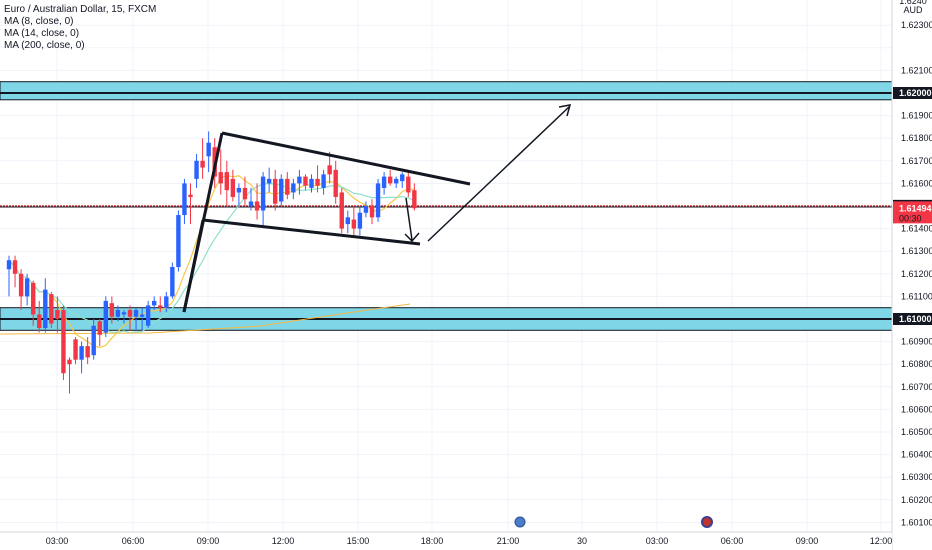 The width and height of the screenshot is (932, 550). Describe the element at coordinates (916, 229) in the screenshot. I see `price-tick-label: 1.61400` at that location.